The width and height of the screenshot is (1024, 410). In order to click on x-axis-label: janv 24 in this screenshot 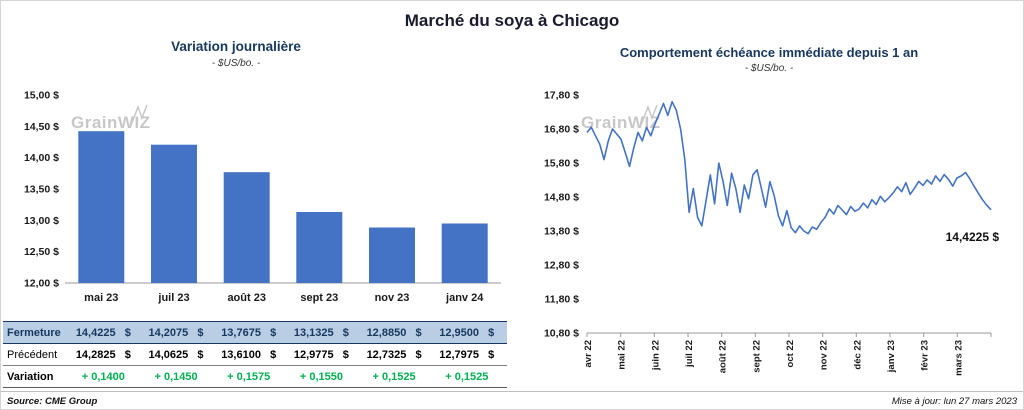, I will do `click(464, 298)`.